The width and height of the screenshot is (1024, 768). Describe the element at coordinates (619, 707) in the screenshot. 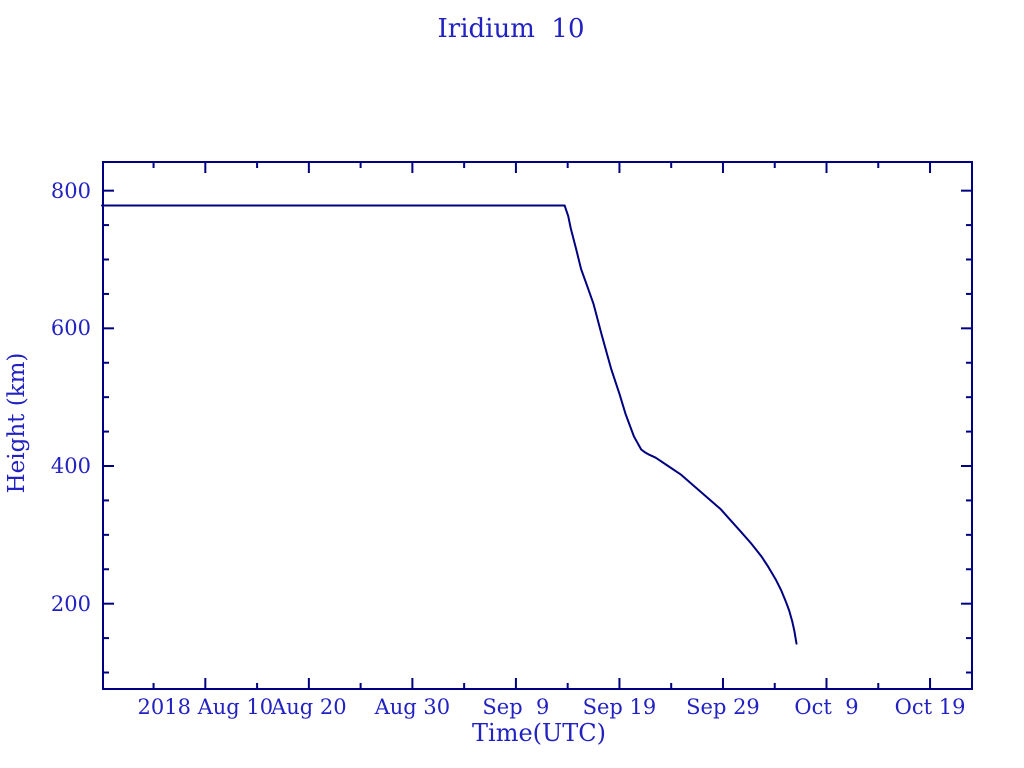

I see `x-tick-label: Sep 19` at that location.